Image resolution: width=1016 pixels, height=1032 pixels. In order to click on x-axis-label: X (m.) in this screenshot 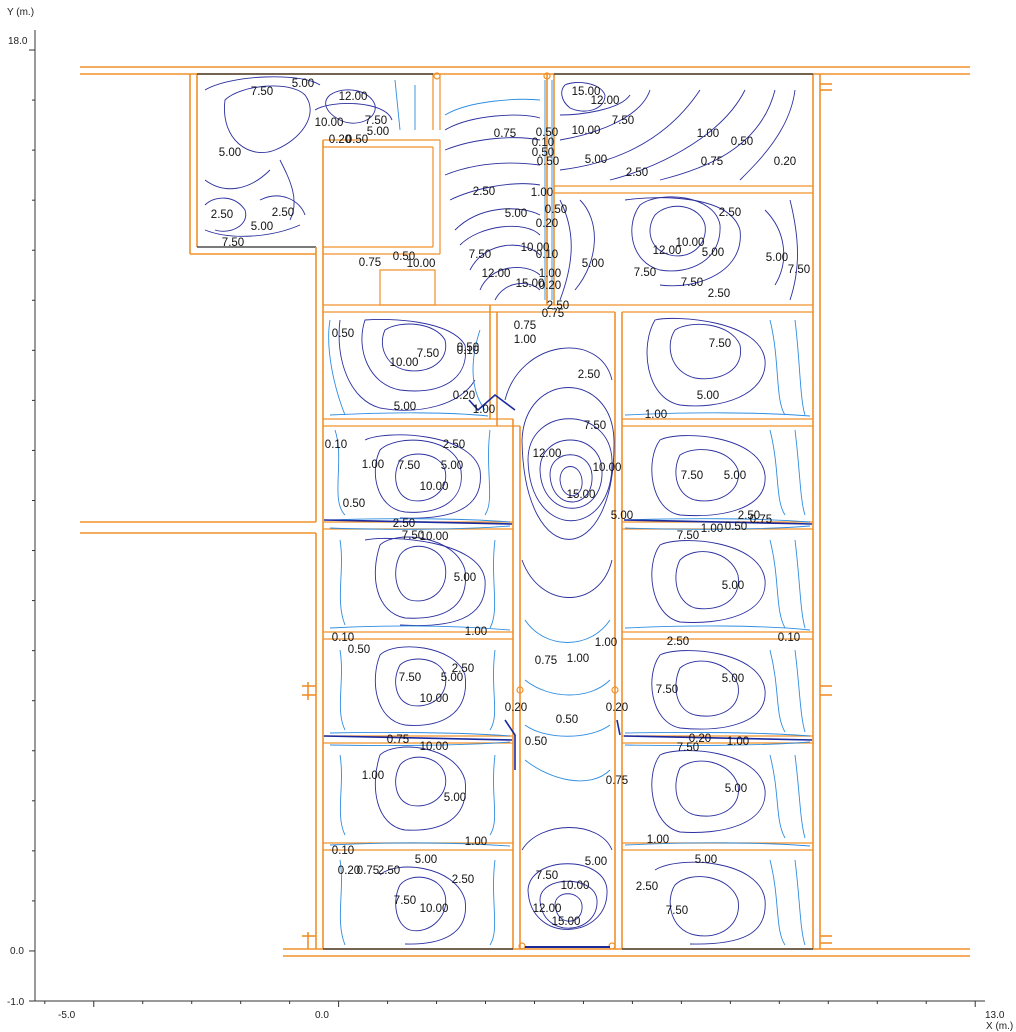, I will do `click(999, 1026)`.